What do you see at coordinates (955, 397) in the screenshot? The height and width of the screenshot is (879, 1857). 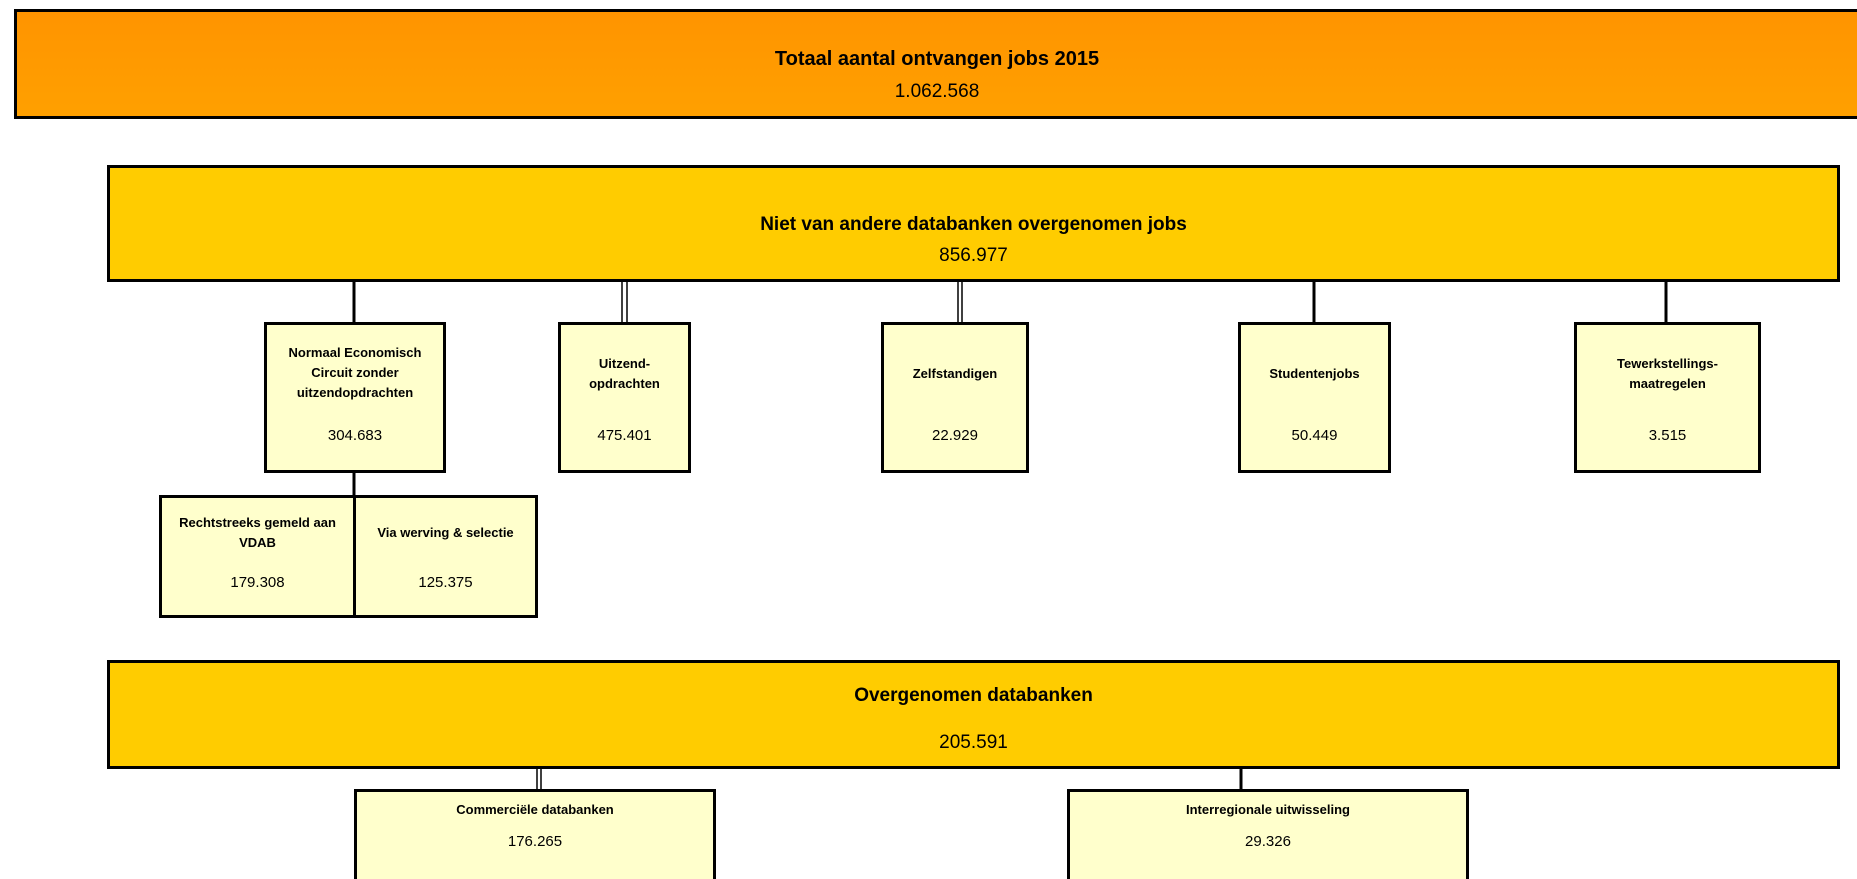 I see `category-box: Zelfstandigen 22.929` at bounding box center [955, 397].